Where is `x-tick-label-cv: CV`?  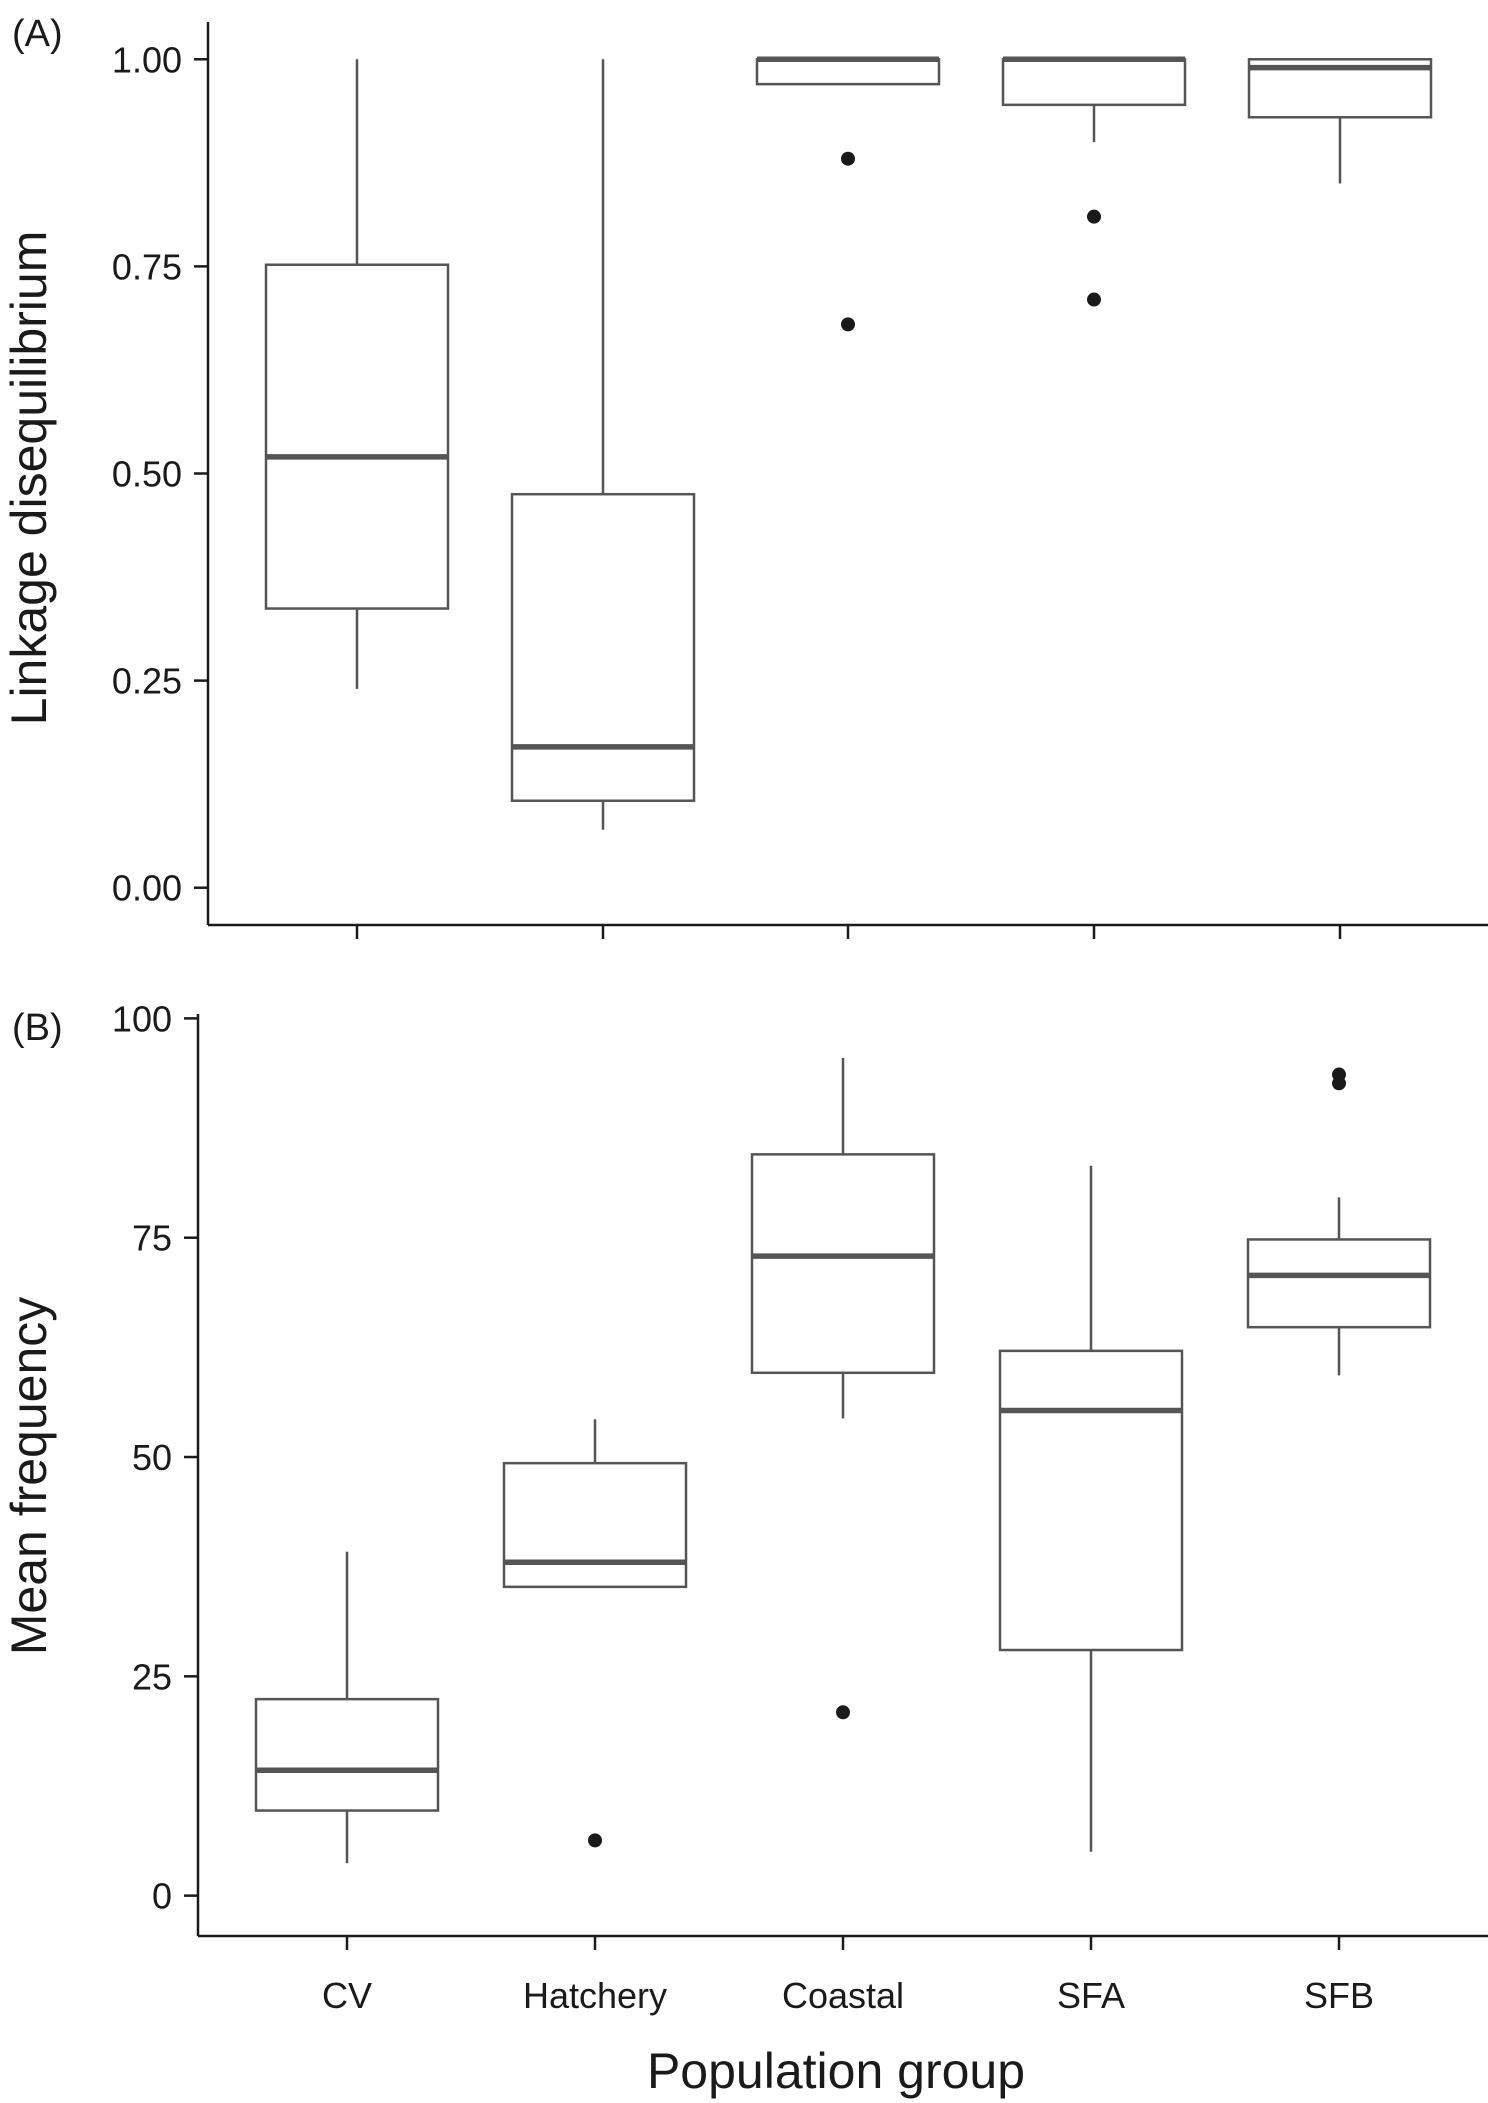 x-tick-label-cv: CV is located at coordinates (347, 1995).